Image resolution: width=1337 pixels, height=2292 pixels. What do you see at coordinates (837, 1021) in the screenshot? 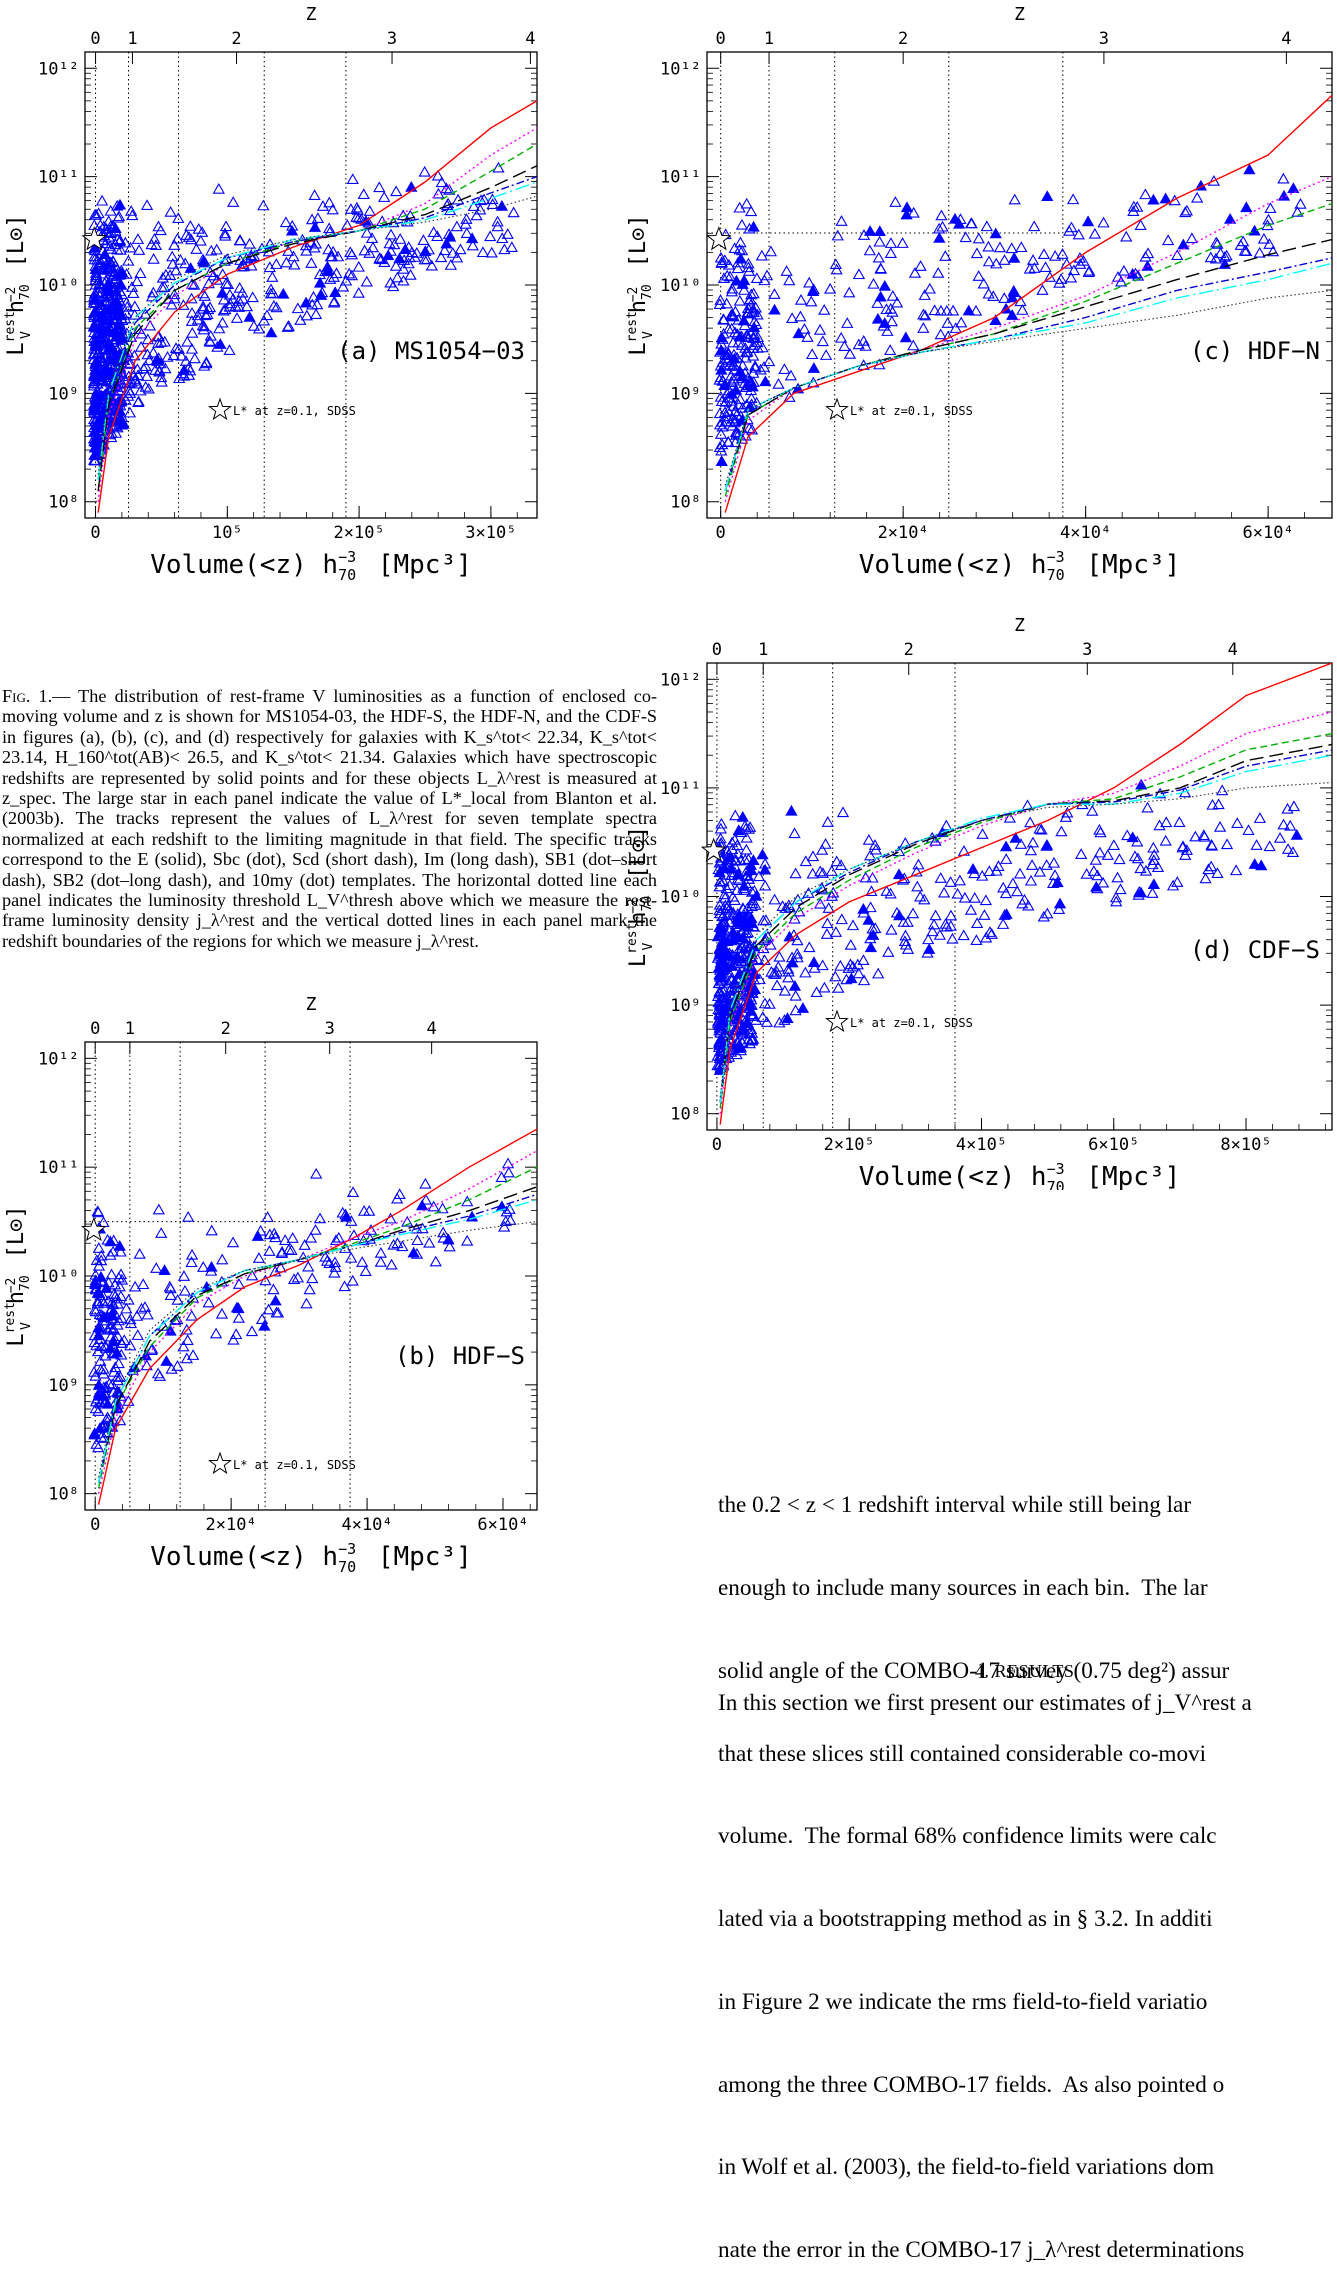
I see `legend-star-icon` at bounding box center [837, 1021].